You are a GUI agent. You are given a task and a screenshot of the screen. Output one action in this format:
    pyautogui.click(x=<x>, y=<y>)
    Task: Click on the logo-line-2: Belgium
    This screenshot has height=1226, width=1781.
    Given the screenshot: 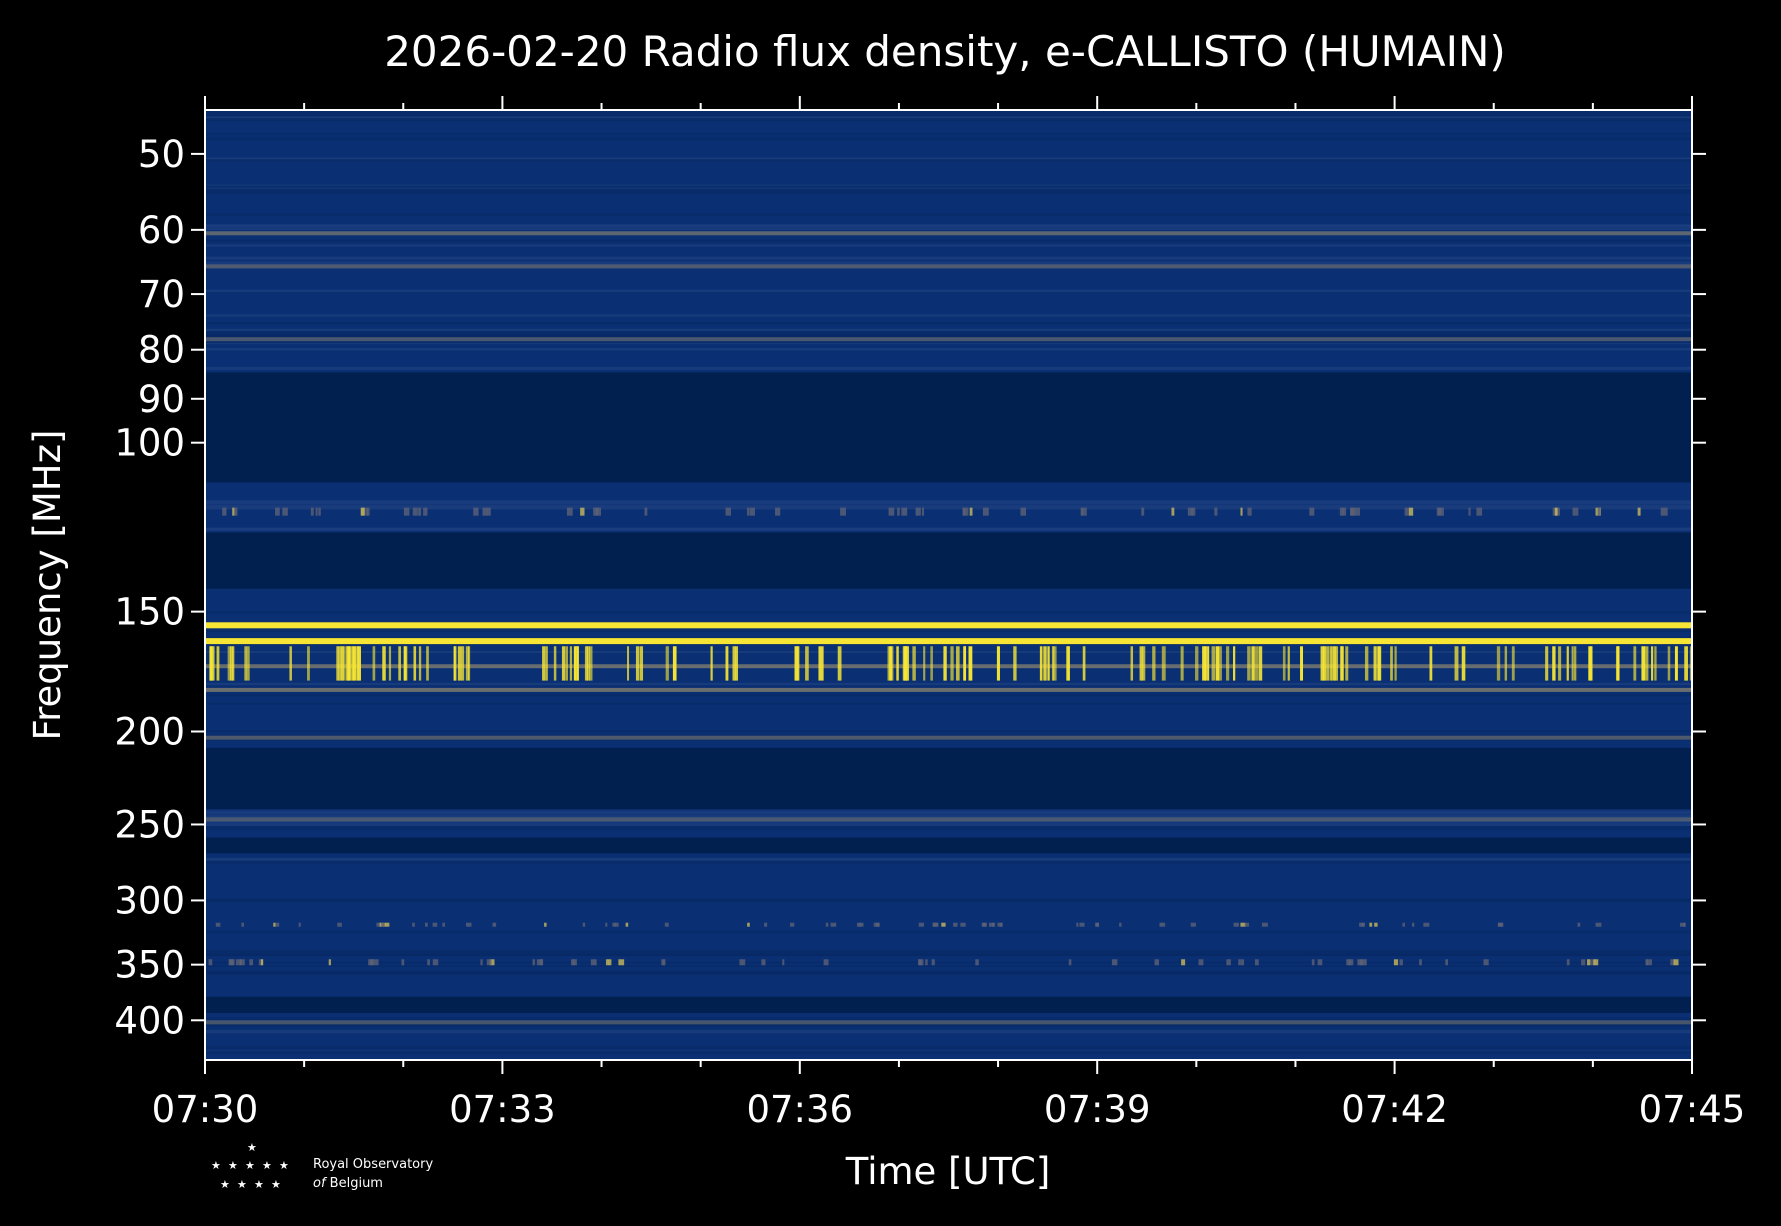 What is the action you would take?
    pyautogui.click(x=356, y=1183)
    